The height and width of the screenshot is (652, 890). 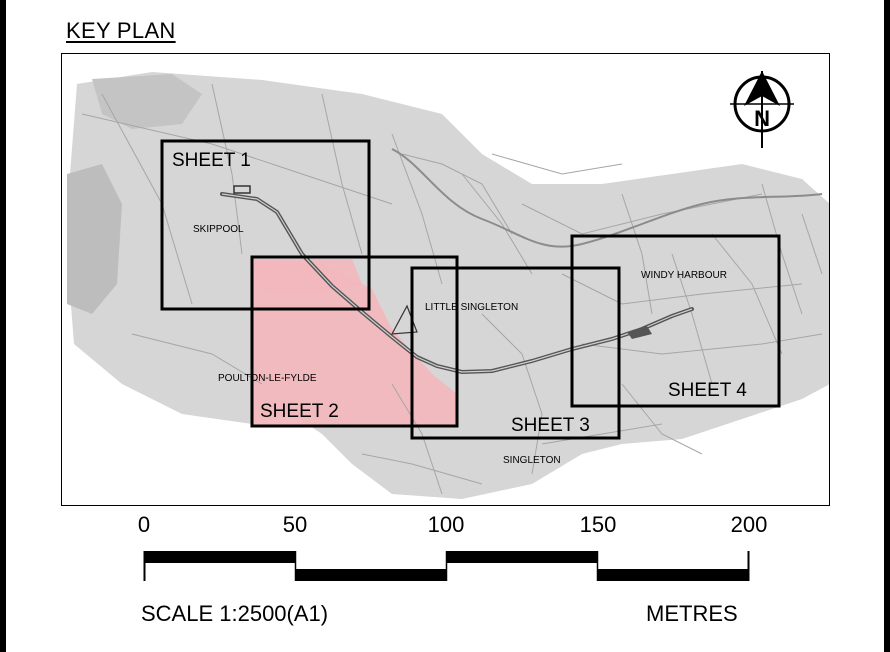 I want to click on highlighted-area-north, so click(x=307, y=276).